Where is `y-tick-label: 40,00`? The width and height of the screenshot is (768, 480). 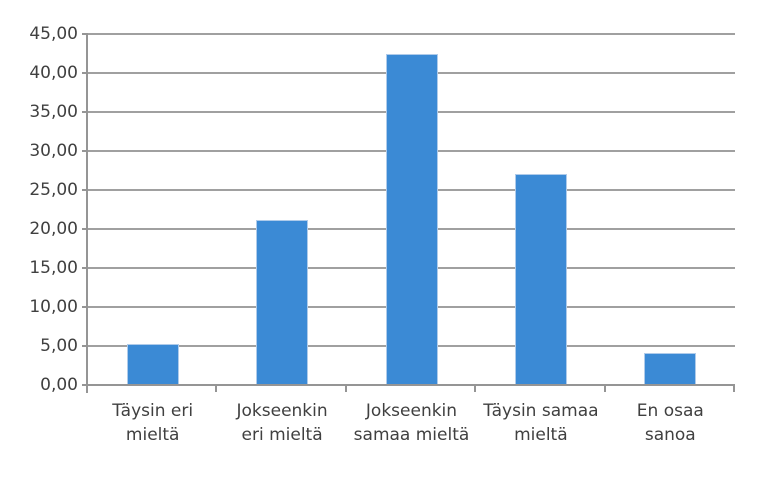 y-tick-label: 40,00 is located at coordinates (53, 73).